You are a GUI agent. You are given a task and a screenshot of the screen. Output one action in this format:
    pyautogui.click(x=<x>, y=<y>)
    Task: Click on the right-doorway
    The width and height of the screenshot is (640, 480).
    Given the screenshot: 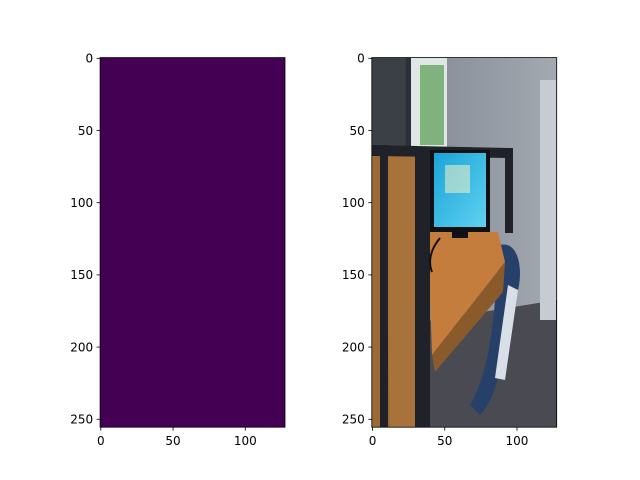 What is the action you would take?
    pyautogui.click(x=548, y=200)
    